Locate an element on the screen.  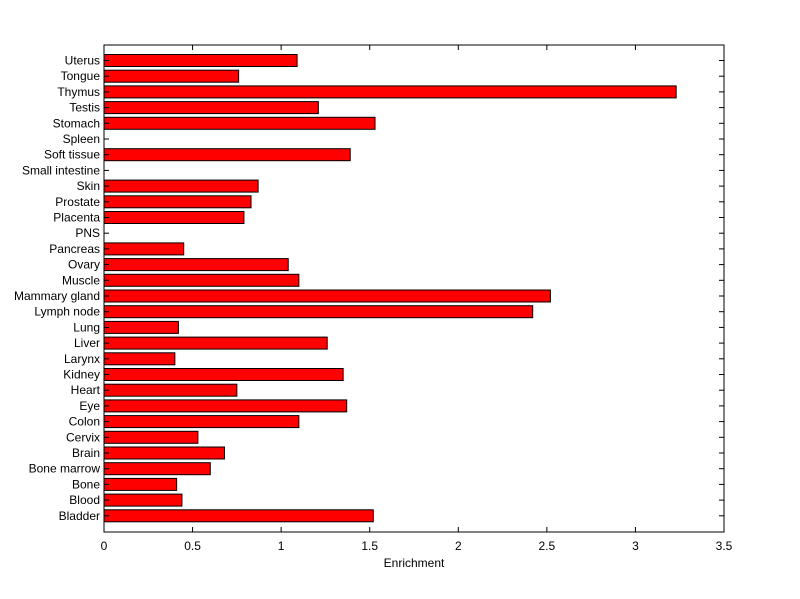
bar-thymus is located at coordinates (390, 92).